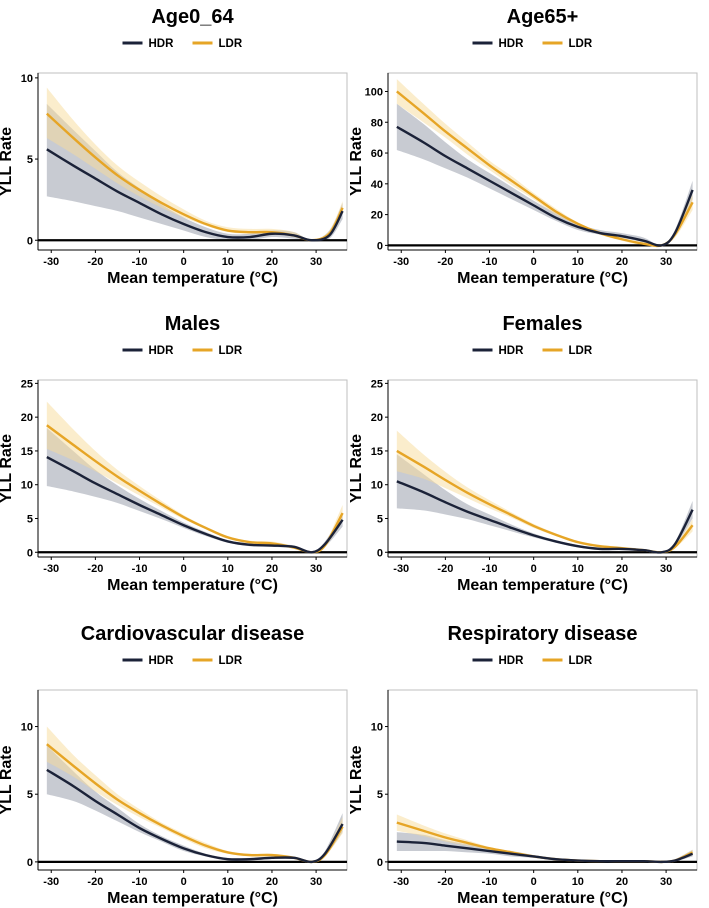  I want to click on y-tick-label: 60, so click(377, 154).